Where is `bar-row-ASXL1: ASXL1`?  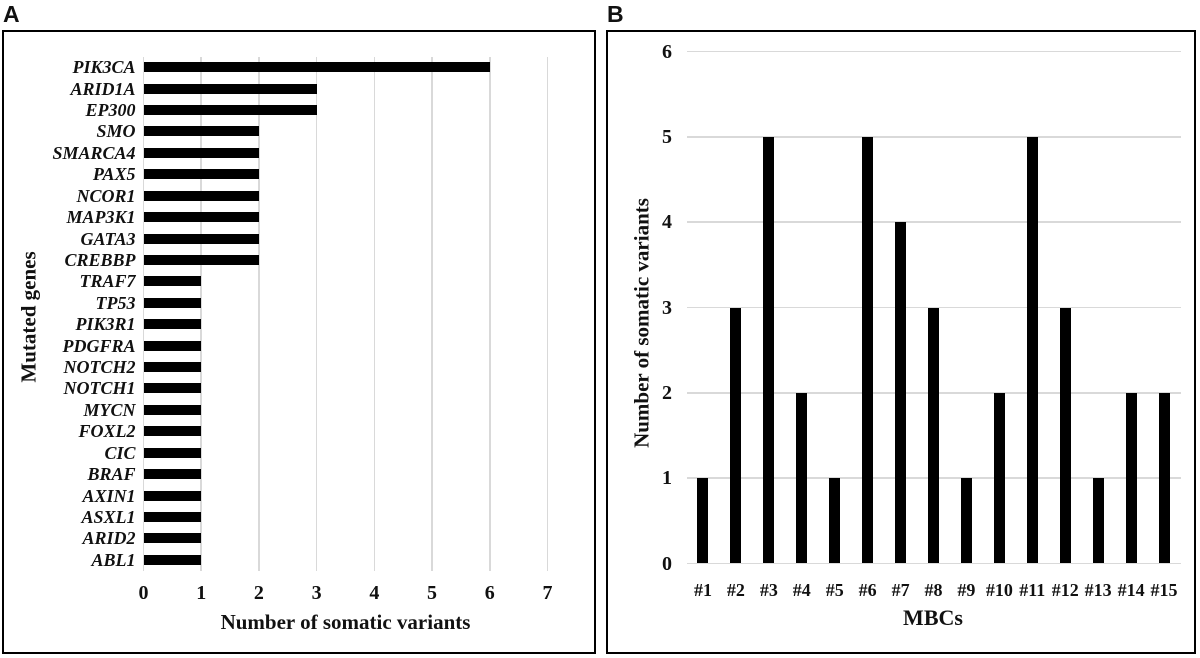
bar-row-ASXL1: ASXL1 is located at coordinates (276, 516).